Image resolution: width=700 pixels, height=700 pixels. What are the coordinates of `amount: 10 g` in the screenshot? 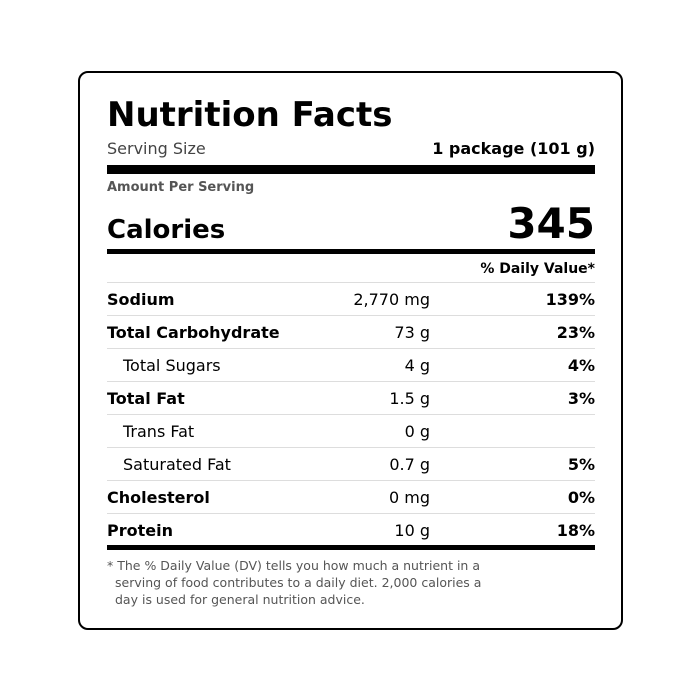 It's located at (412, 530).